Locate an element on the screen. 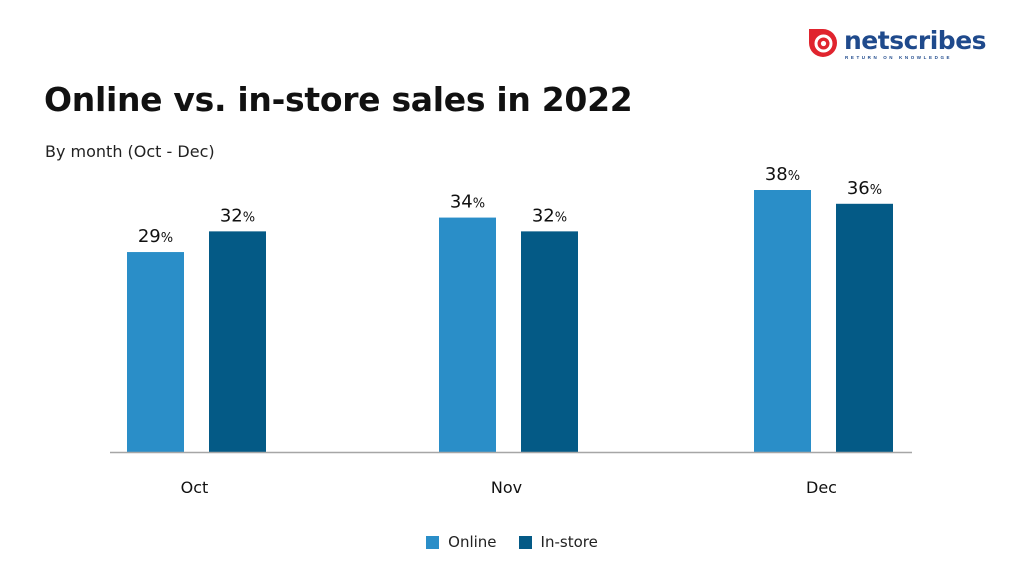  brand-logo: netscribes RETURN ON KNOWLEDGE is located at coordinates (903, 46).